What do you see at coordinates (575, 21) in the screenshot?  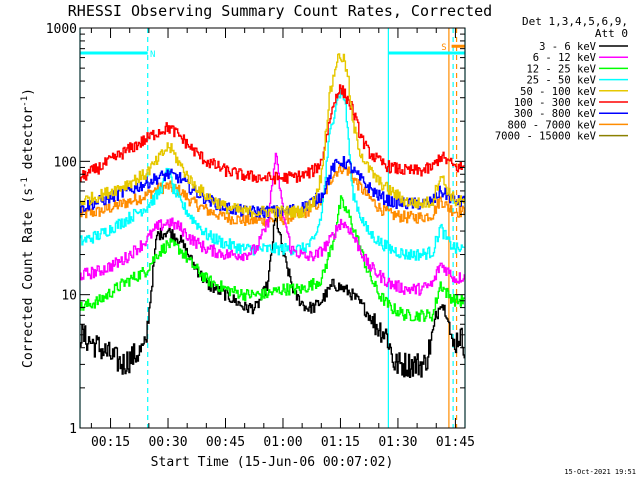 I see `legend-title-line-1: Det 1,3,4,5,6,9,` at bounding box center [575, 21].